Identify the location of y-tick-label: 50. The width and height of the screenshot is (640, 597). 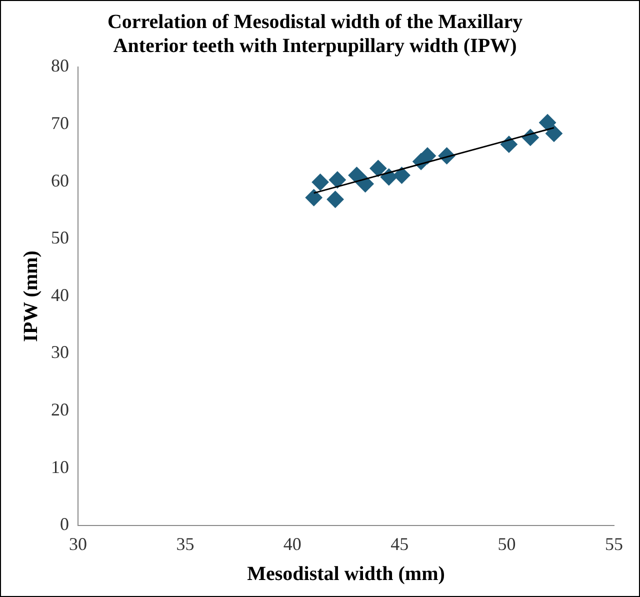
(60, 238).